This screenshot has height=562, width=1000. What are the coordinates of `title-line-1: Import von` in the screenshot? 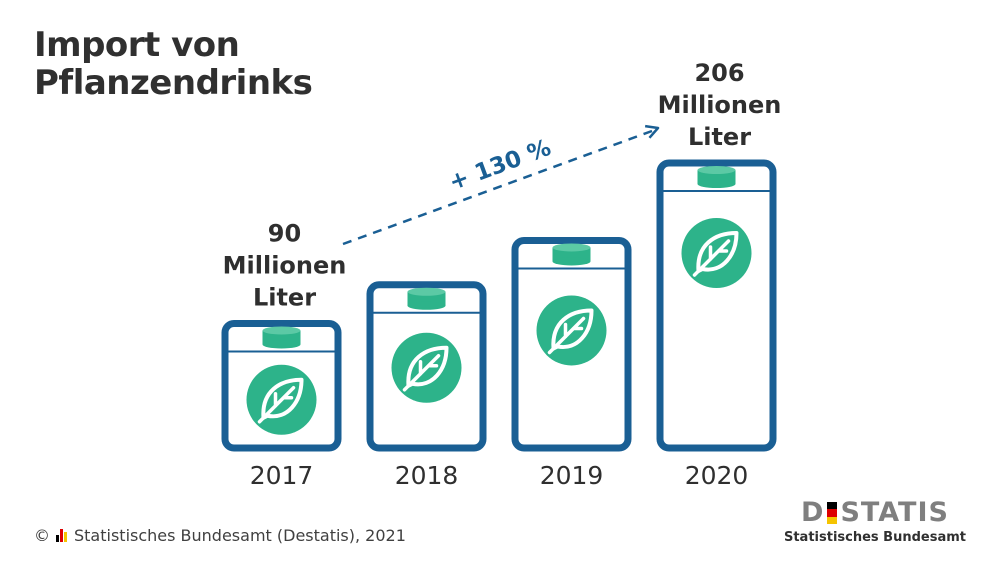 It's located at (137, 45).